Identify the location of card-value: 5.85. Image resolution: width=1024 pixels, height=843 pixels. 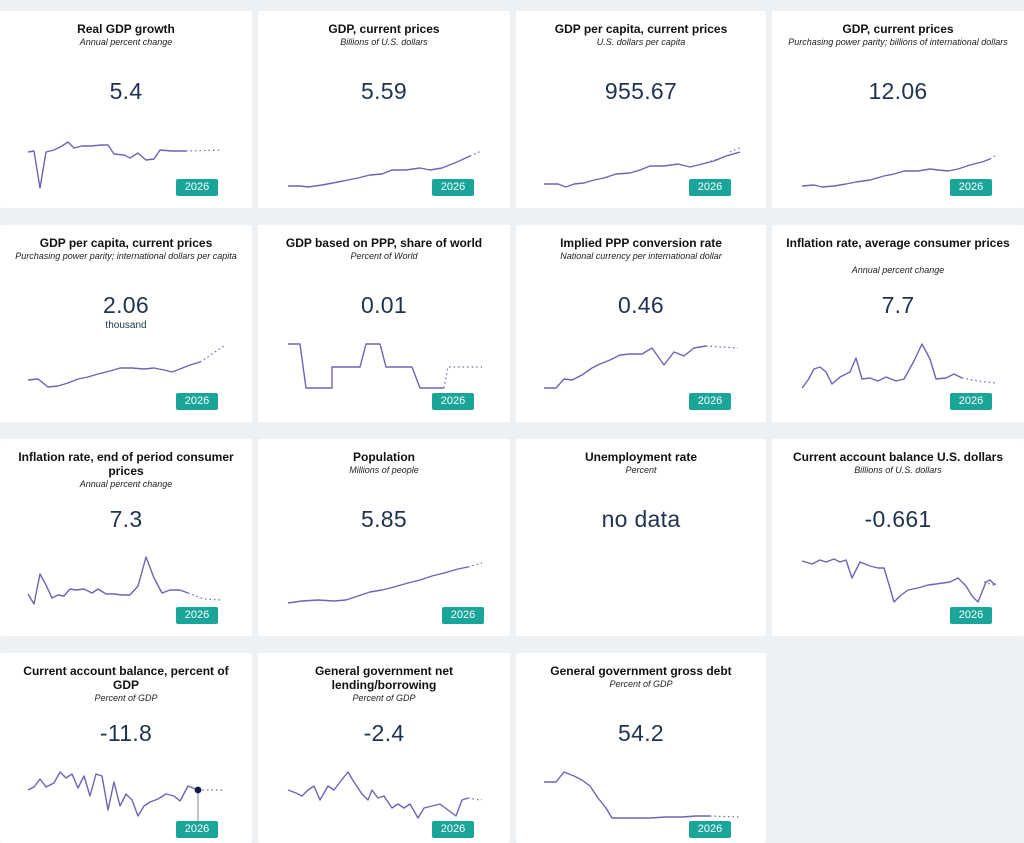
(384, 519).